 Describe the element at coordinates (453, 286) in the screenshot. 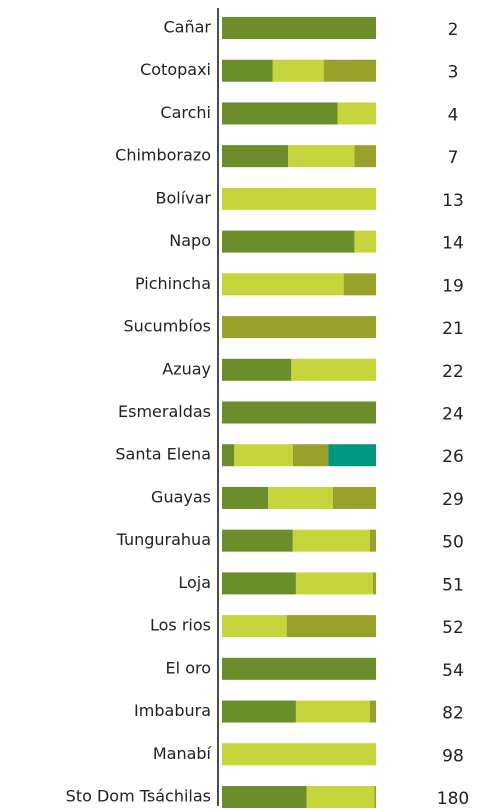

I see `total-label: 19` at that location.